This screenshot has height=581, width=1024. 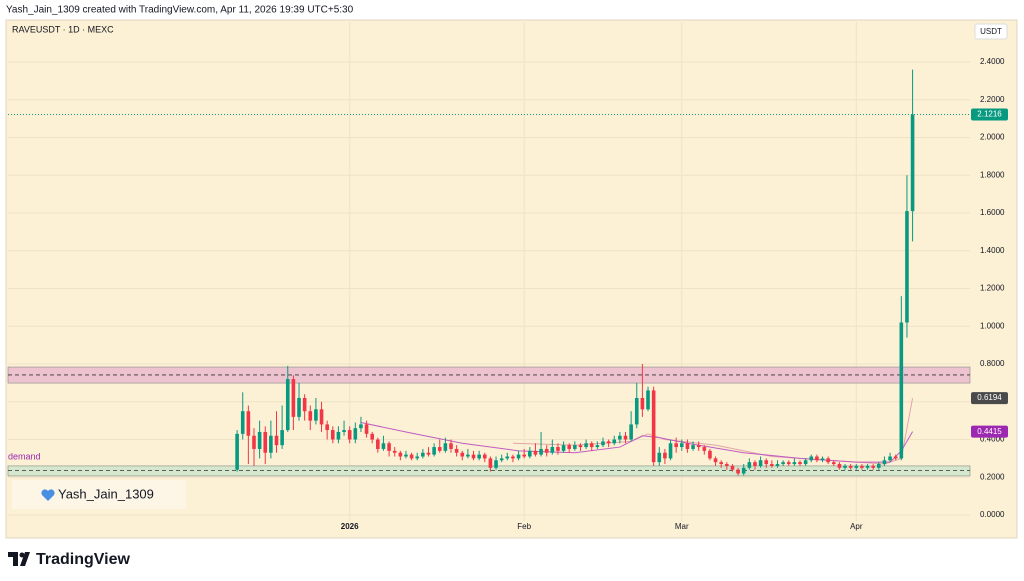 I want to click on brand: TradingView, so click(x=83, y=559).